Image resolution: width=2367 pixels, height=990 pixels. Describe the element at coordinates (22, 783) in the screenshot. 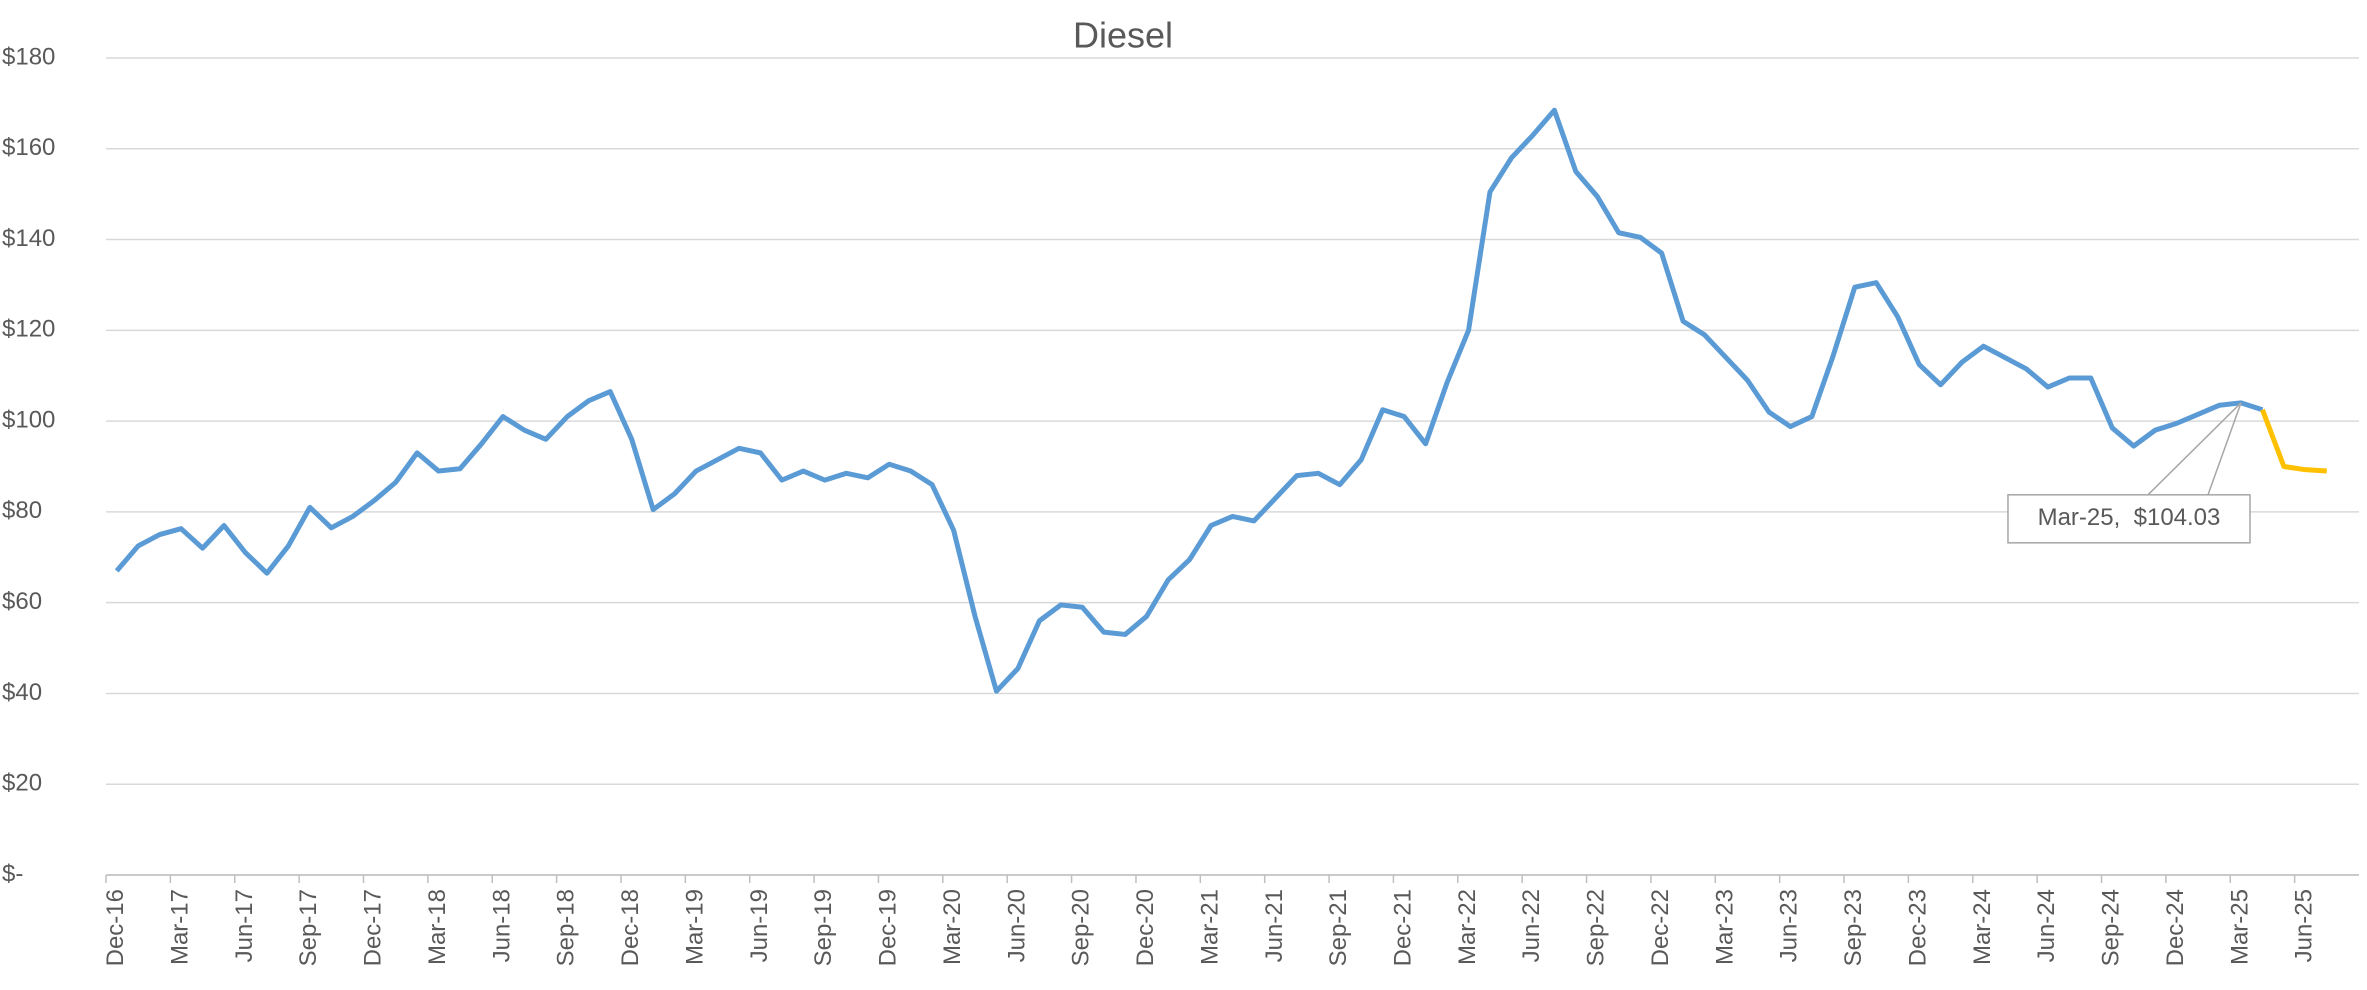

I see `y-tick-label: $20` at that location.